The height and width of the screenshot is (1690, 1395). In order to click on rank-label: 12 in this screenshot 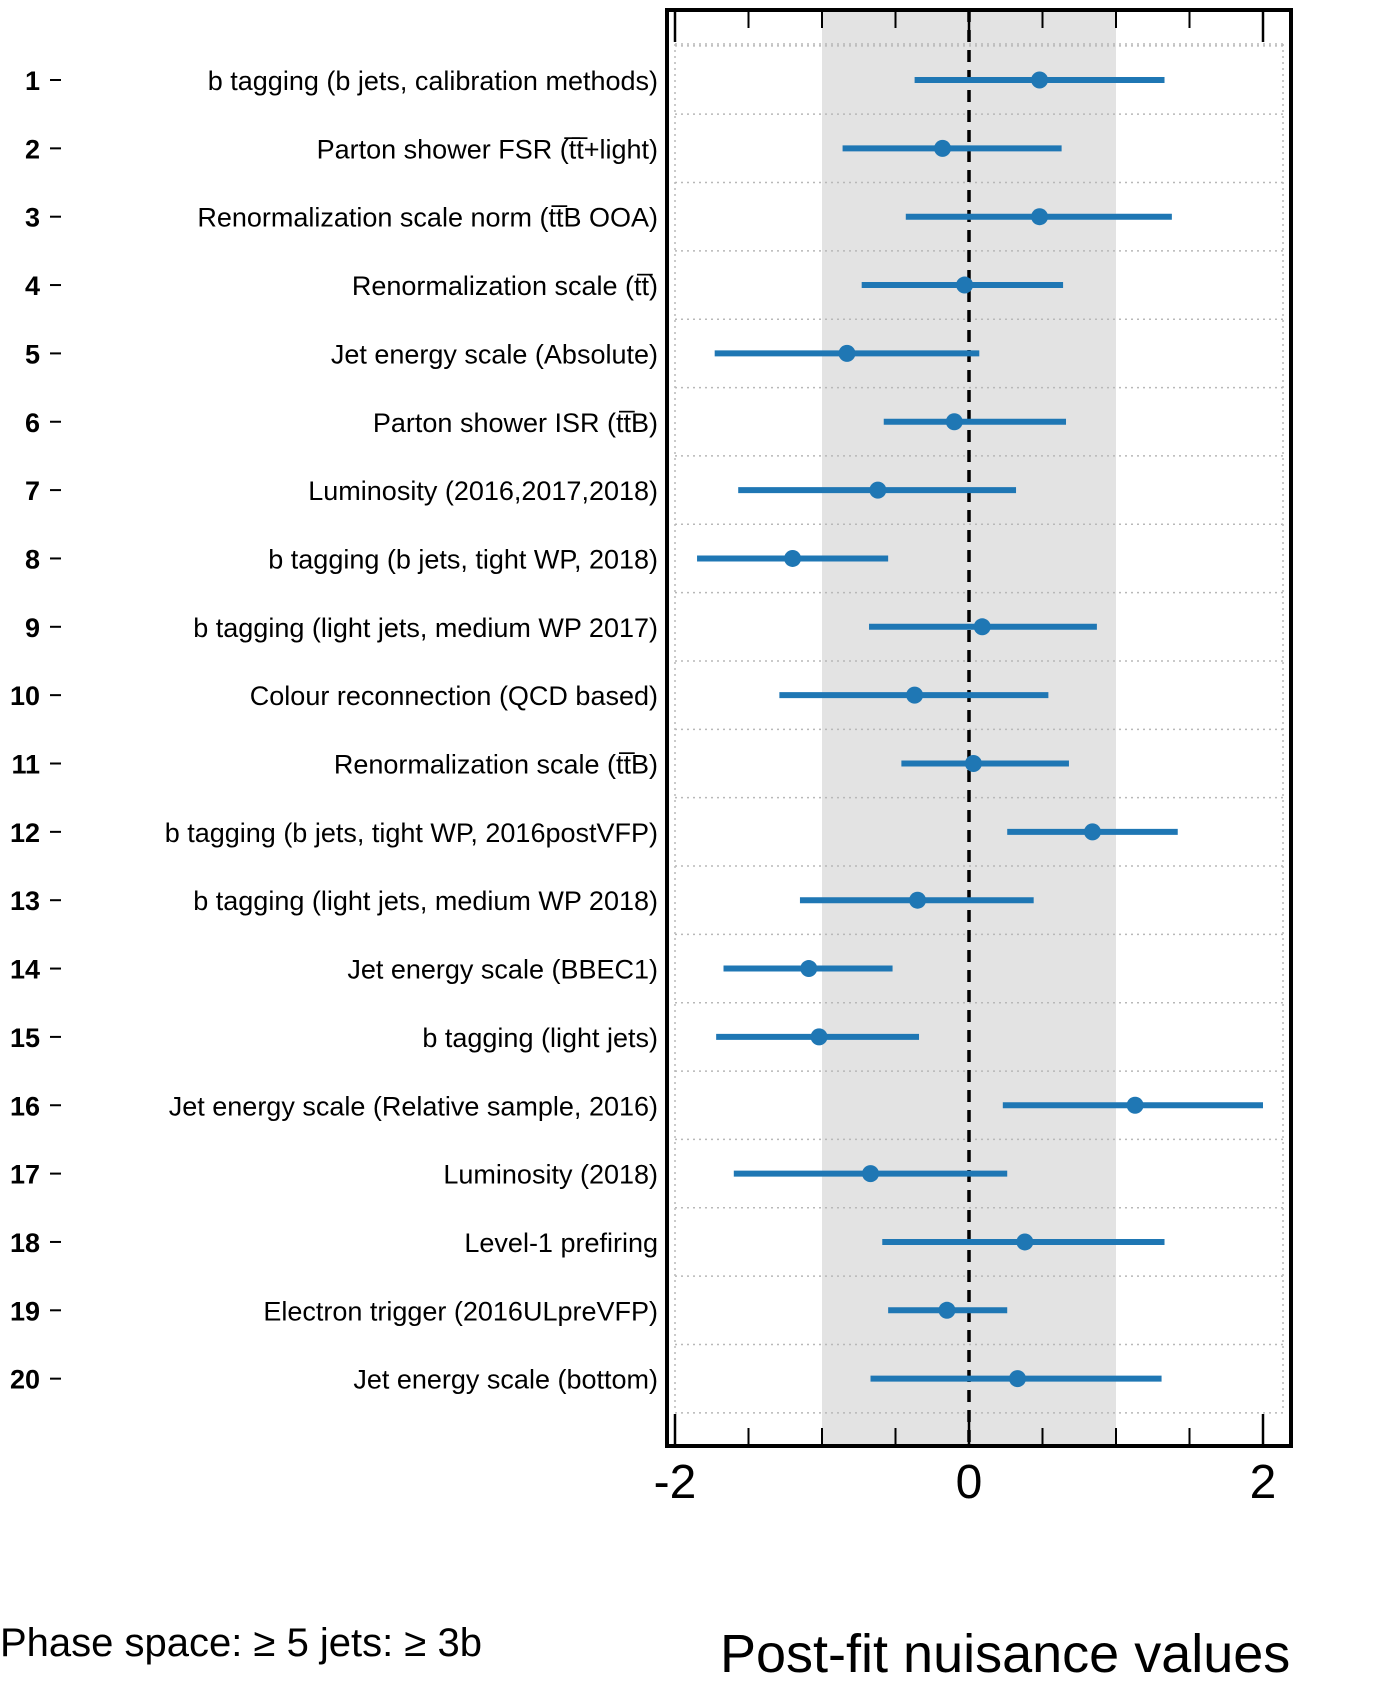, I will do `click(25, 833)`.